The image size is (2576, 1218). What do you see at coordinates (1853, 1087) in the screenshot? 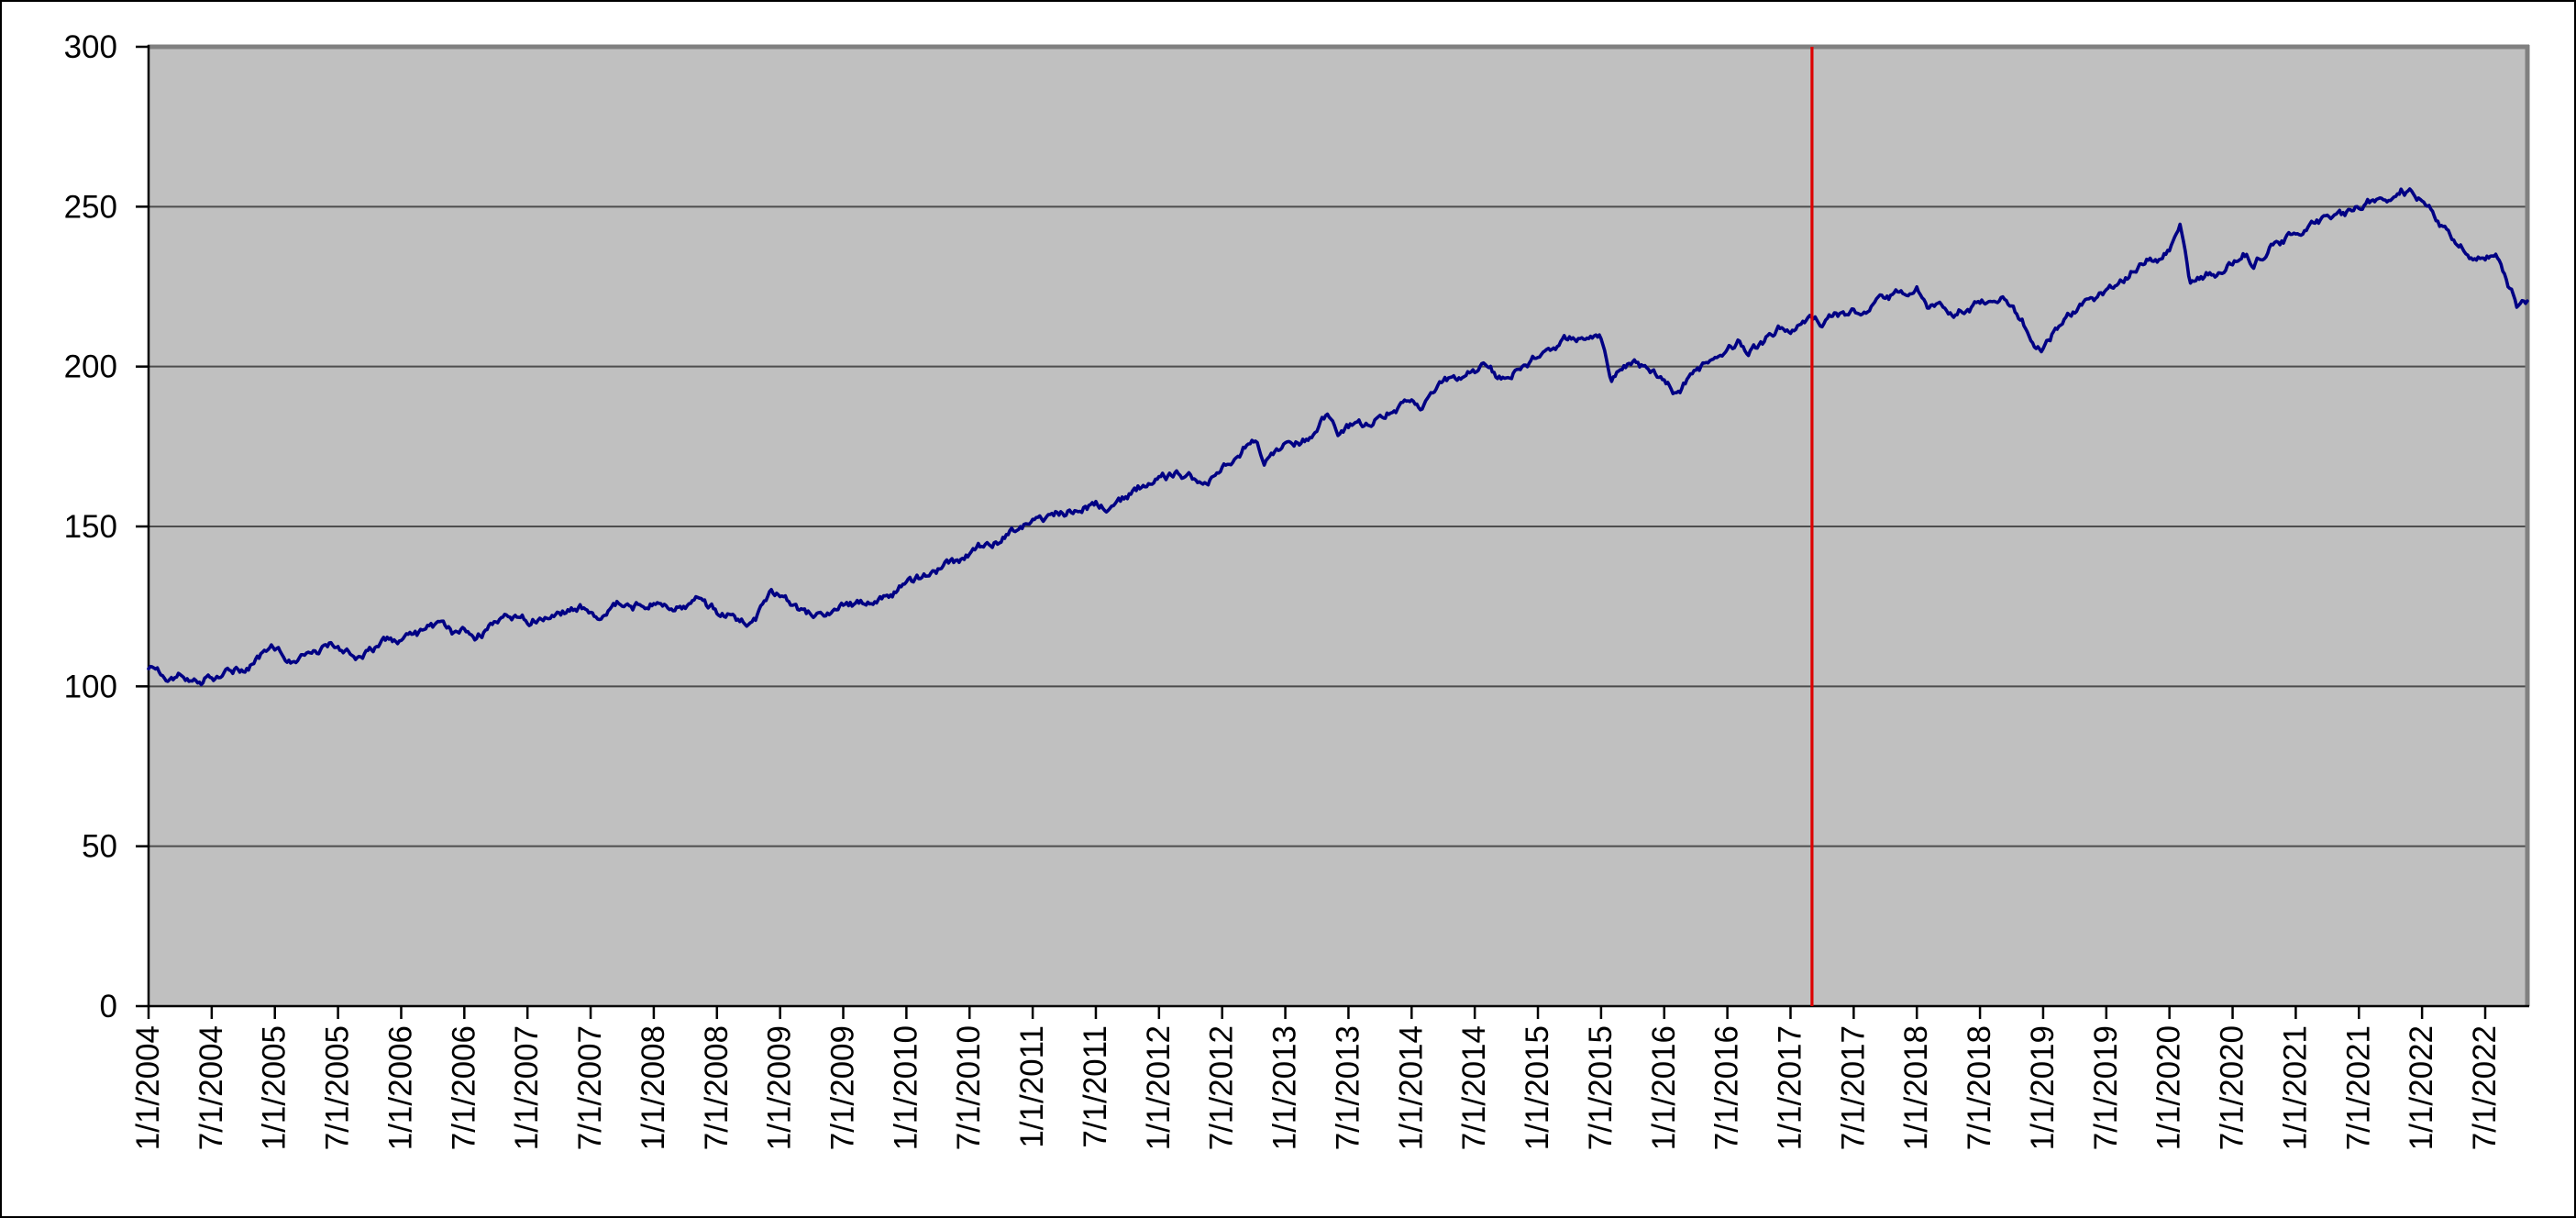
I see `x-axis-label: 7/1/2017` at bounding box center [1853, 1087].